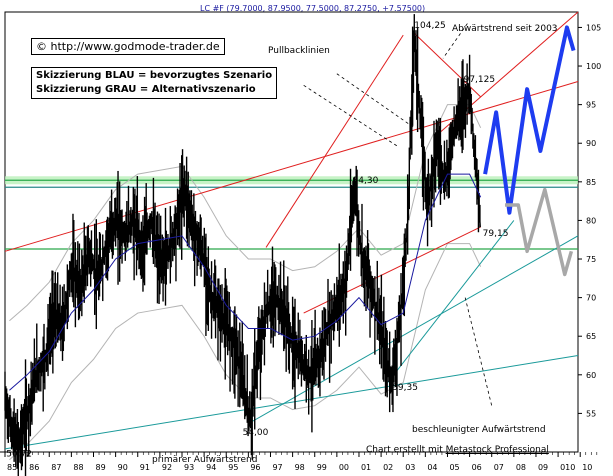 The height and width of the screenshot is (476, 613). What do you see at coordinates (591, 143) in the screenshot?
I see `y-tick-label: 90` at bounding box center [591, 143].